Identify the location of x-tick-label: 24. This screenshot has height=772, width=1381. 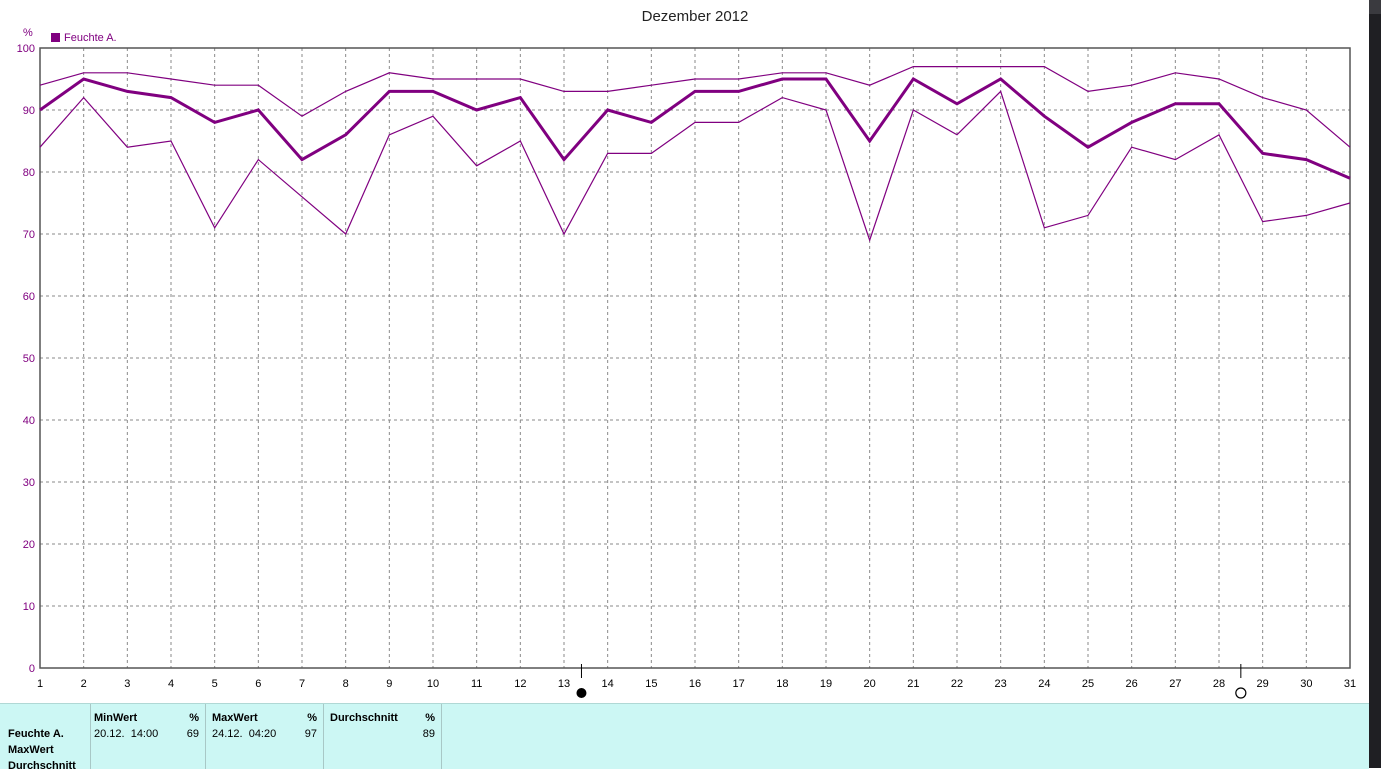
(1044, 684).